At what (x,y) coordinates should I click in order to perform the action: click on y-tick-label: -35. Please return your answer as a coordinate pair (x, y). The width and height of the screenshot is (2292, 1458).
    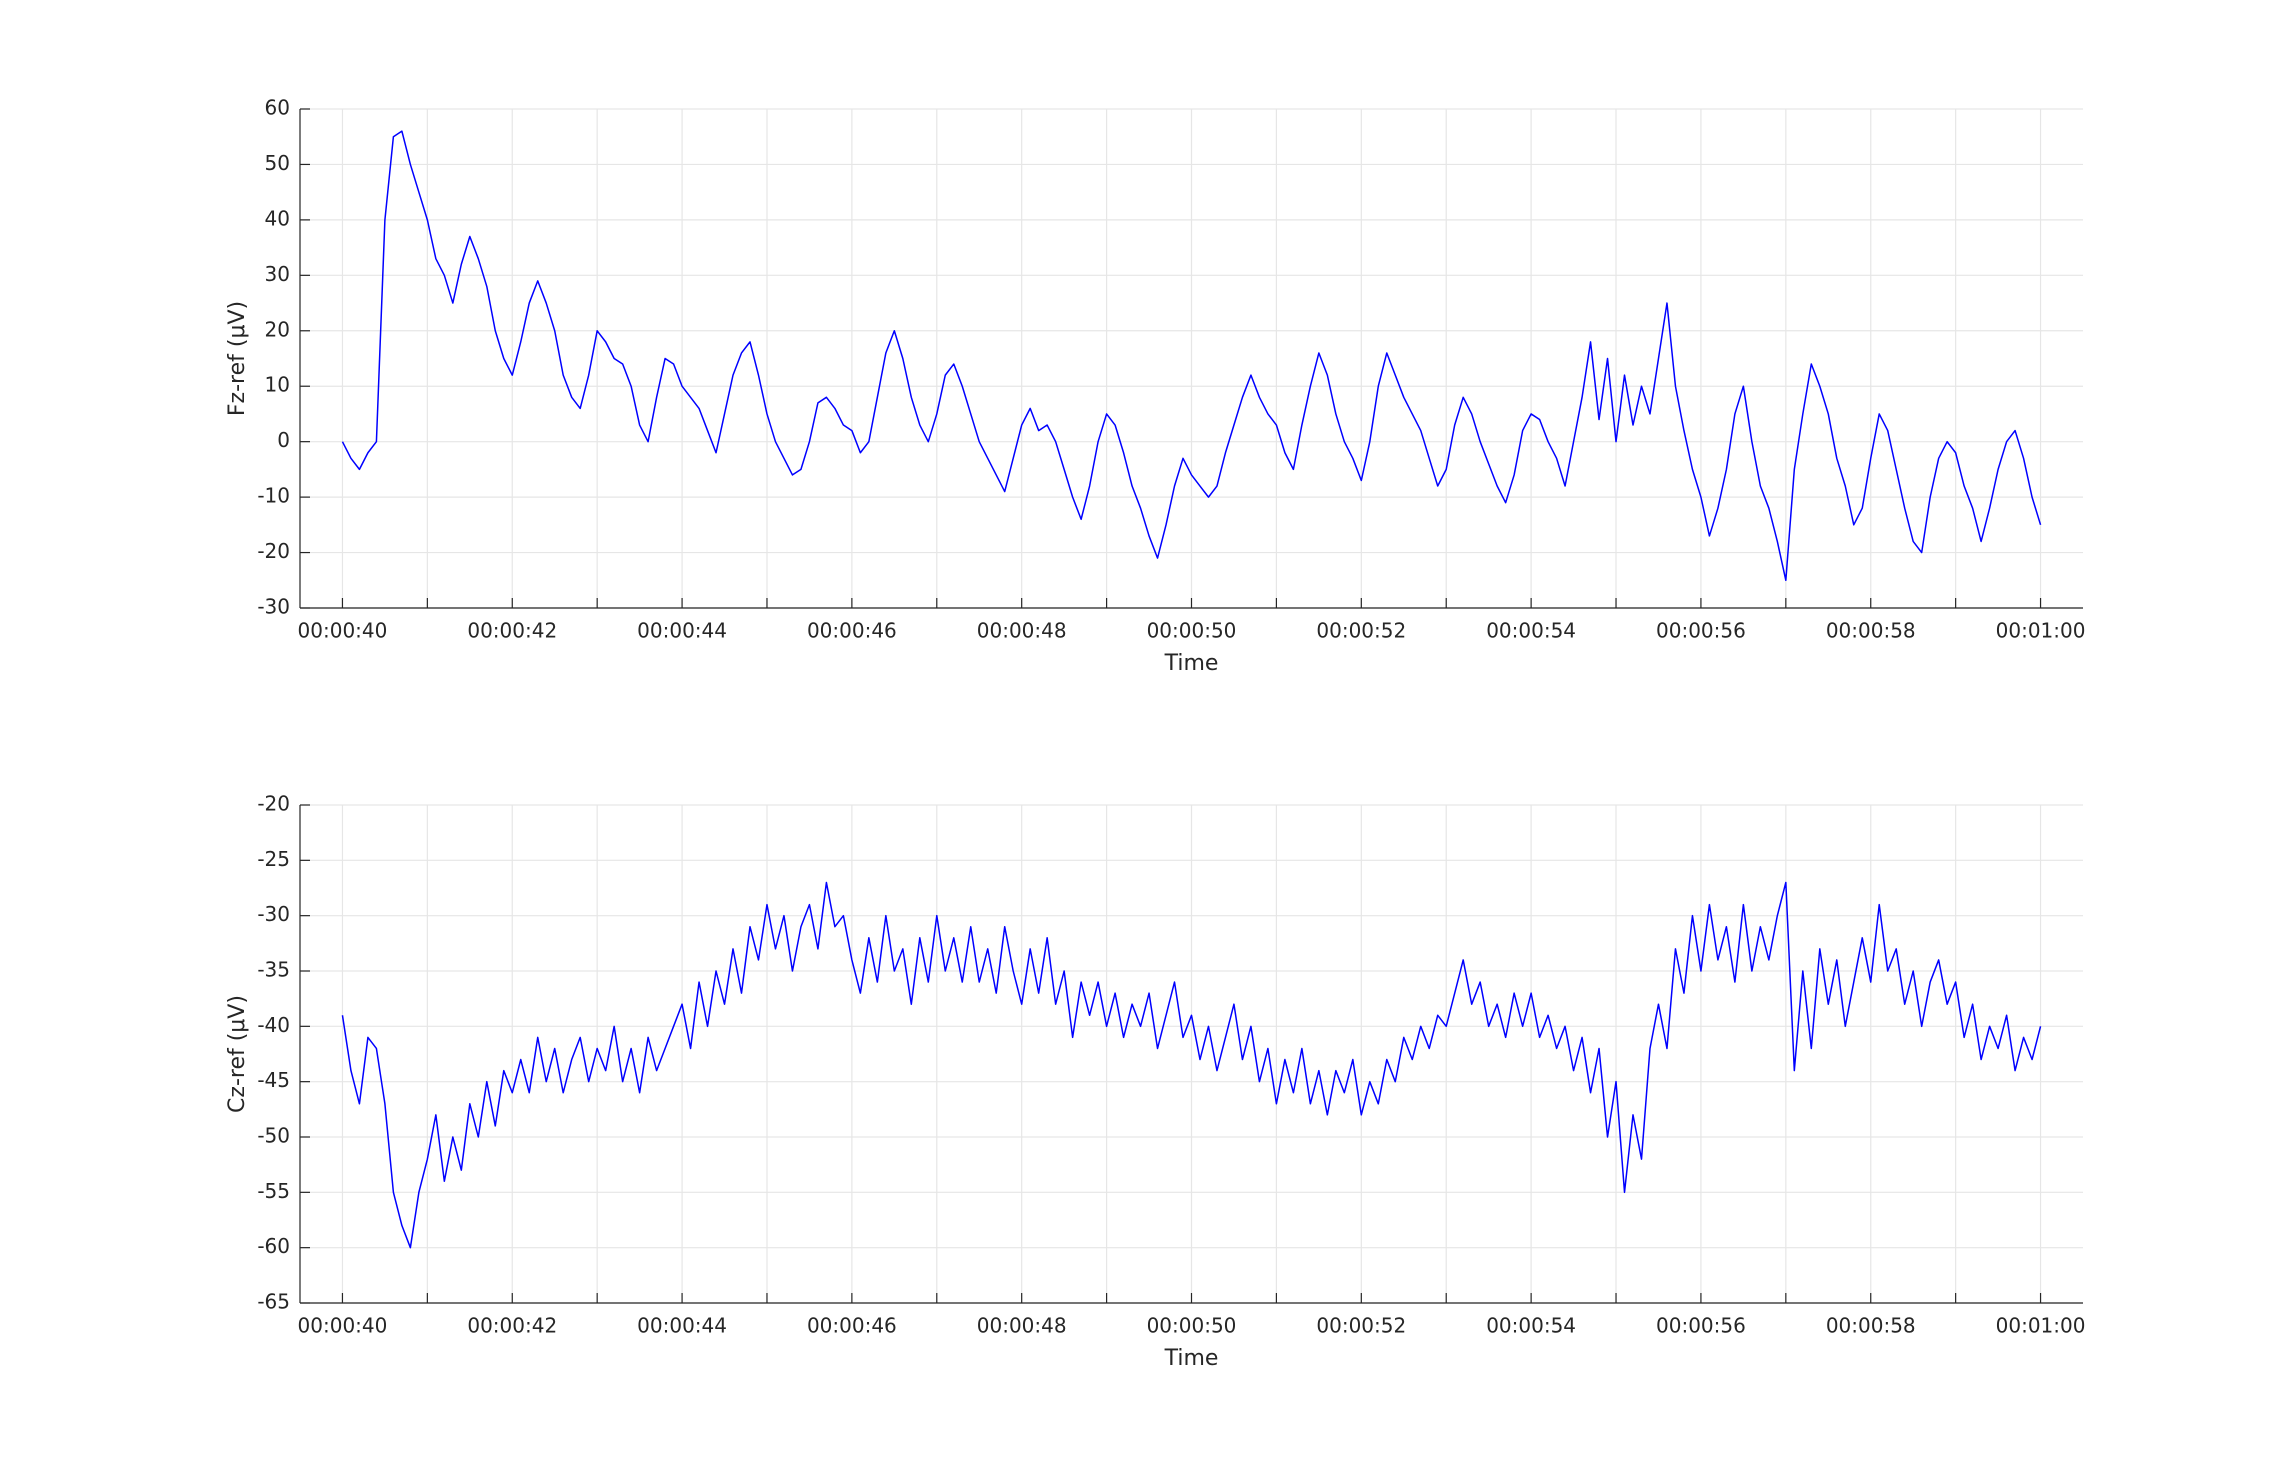
    Looking at the image, I should click on (273, 970).